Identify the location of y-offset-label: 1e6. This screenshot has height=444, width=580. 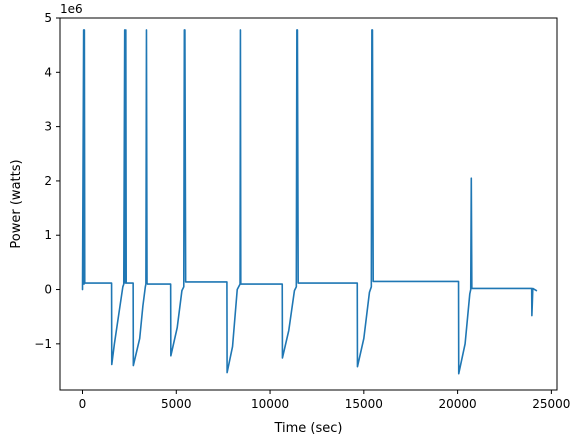
(71, 9).